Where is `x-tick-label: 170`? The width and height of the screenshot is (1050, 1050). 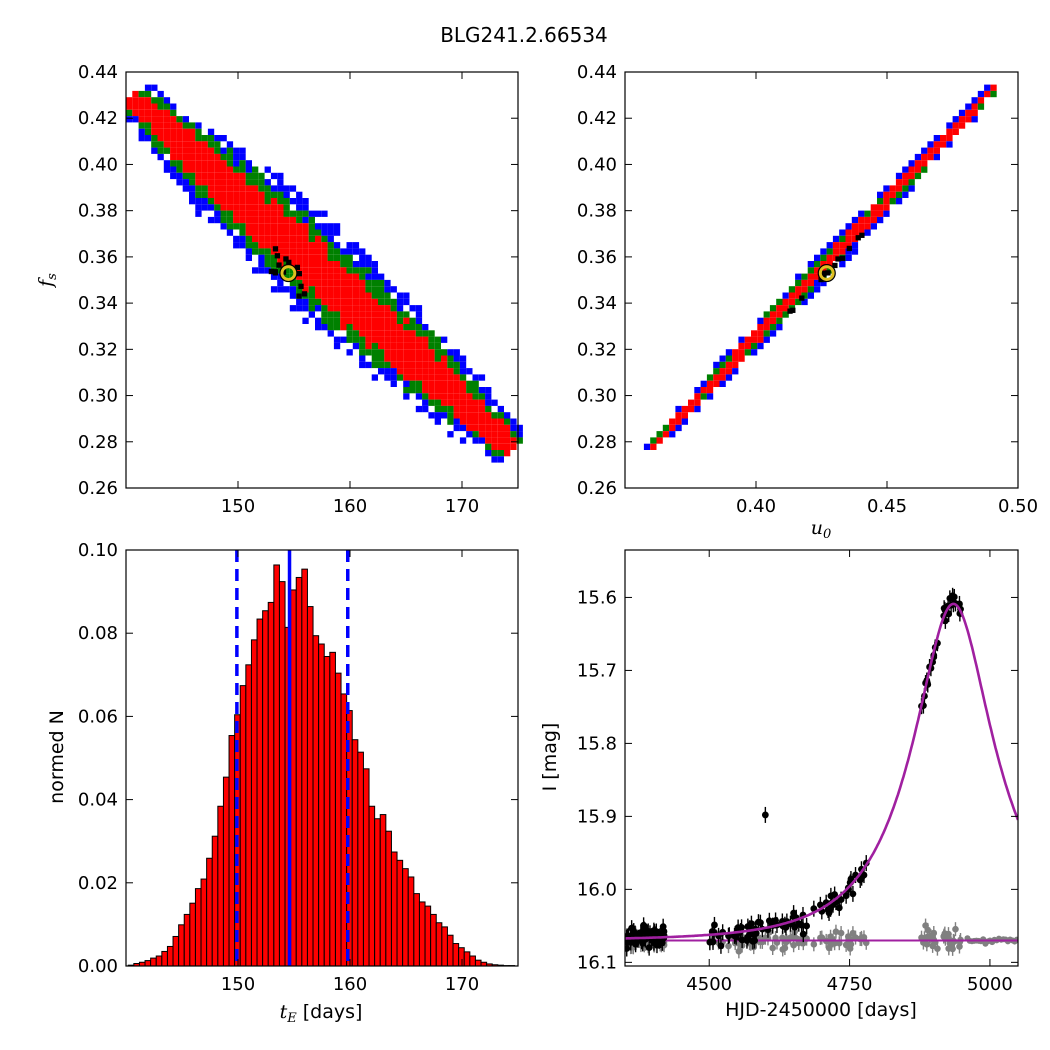
x-tick-label: 170 is located at coordinates (462, 984).